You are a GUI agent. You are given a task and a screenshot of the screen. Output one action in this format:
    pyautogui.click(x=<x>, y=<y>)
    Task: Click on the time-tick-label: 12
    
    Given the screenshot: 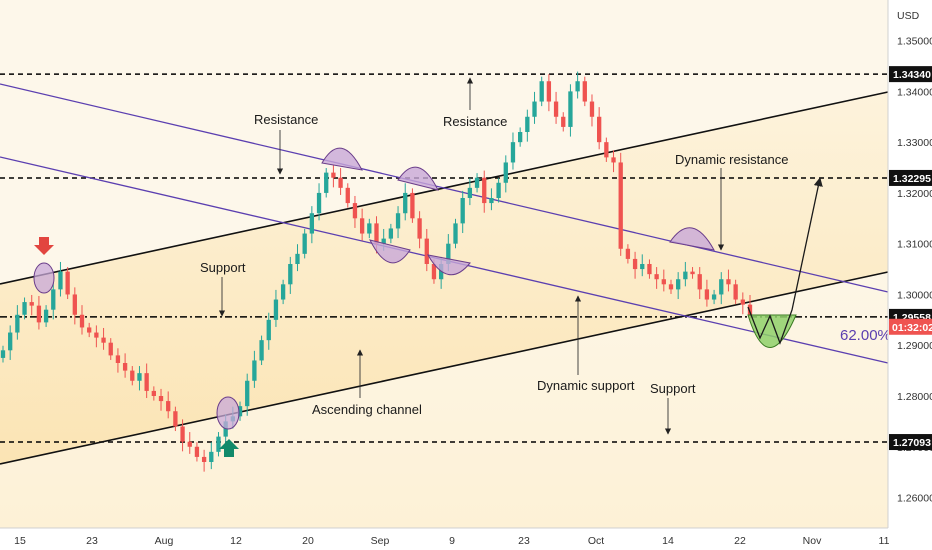 What is the action you would take?
    pyautogui.click(x=236, y=541)
    